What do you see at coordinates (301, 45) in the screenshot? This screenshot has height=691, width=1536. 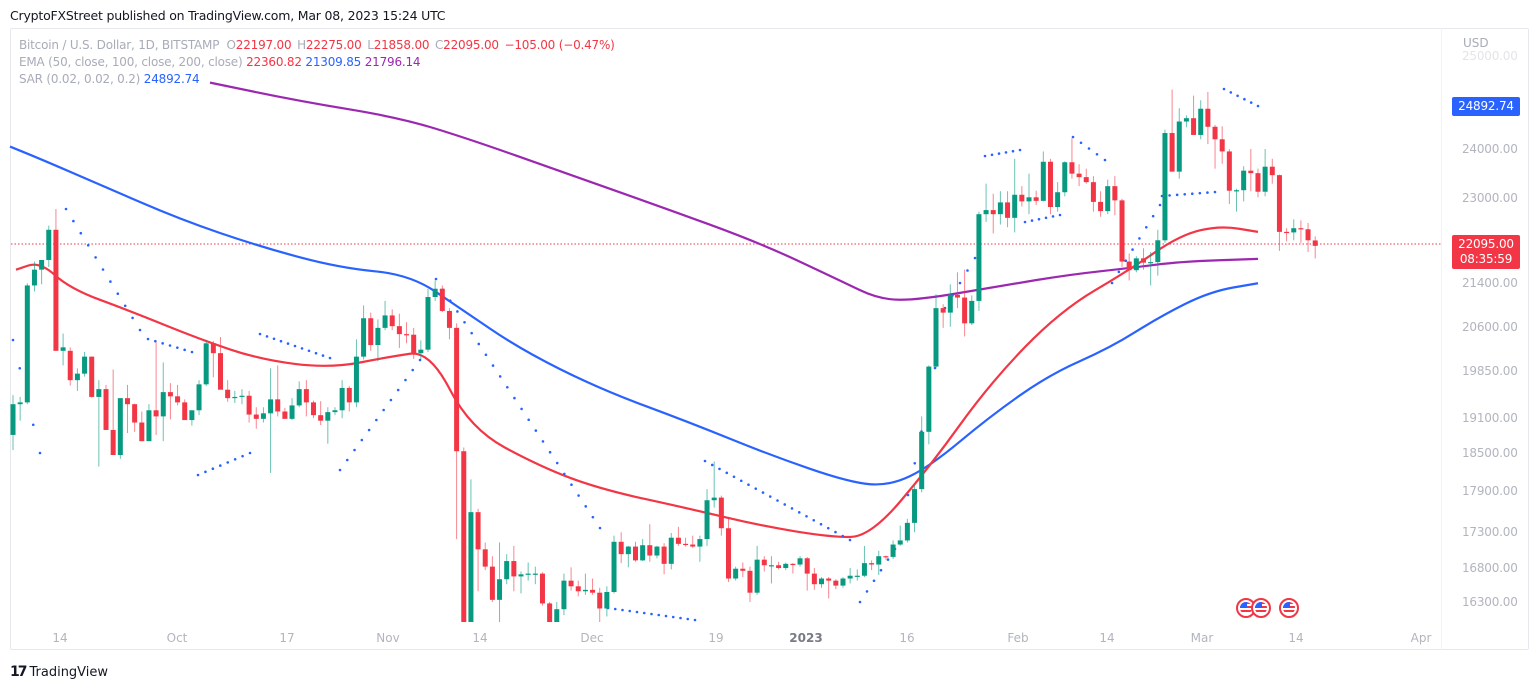 I see `high-label: H` at bounding box center [301, 45].